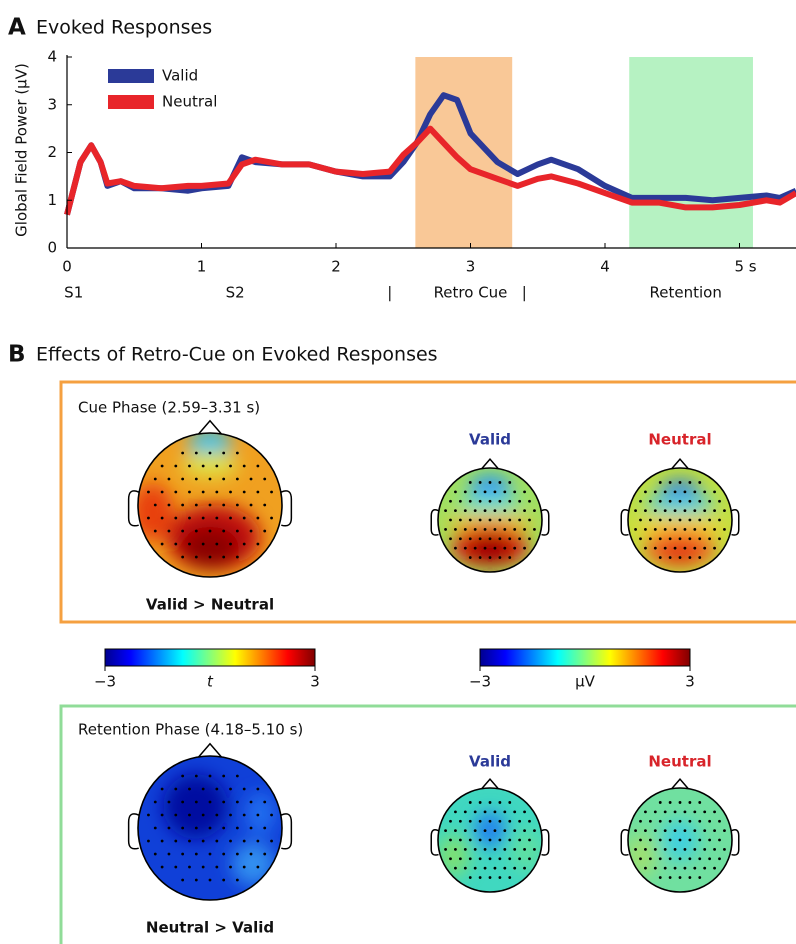 This screenshot has height=944, width=796. What do you see at coordinates (169, 408) in the screenshot?
I see `phase-title: Cue Phase (2.59–3.31 s)` at bounding box center [169, 408].